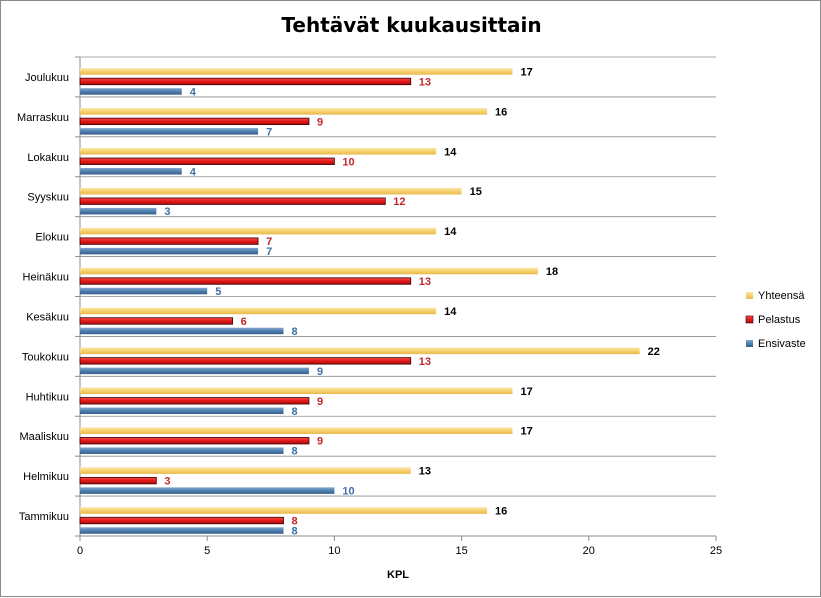 The width and height of the screenshot is (821, 598). Describe the element at coordinates (526, 72) in the screenshot. I see `data-label-yhteens--joulukuu: 17` at that location.